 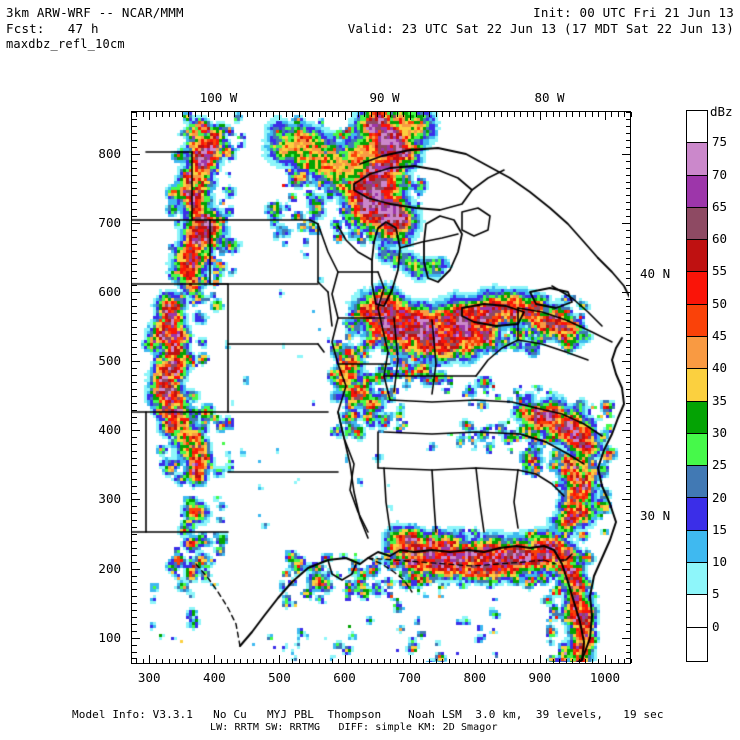 What do you see at coordinates (720, 303) in the screenshot?
I see `colorbar-tick-label: 50` at bounding box center [720, 303].